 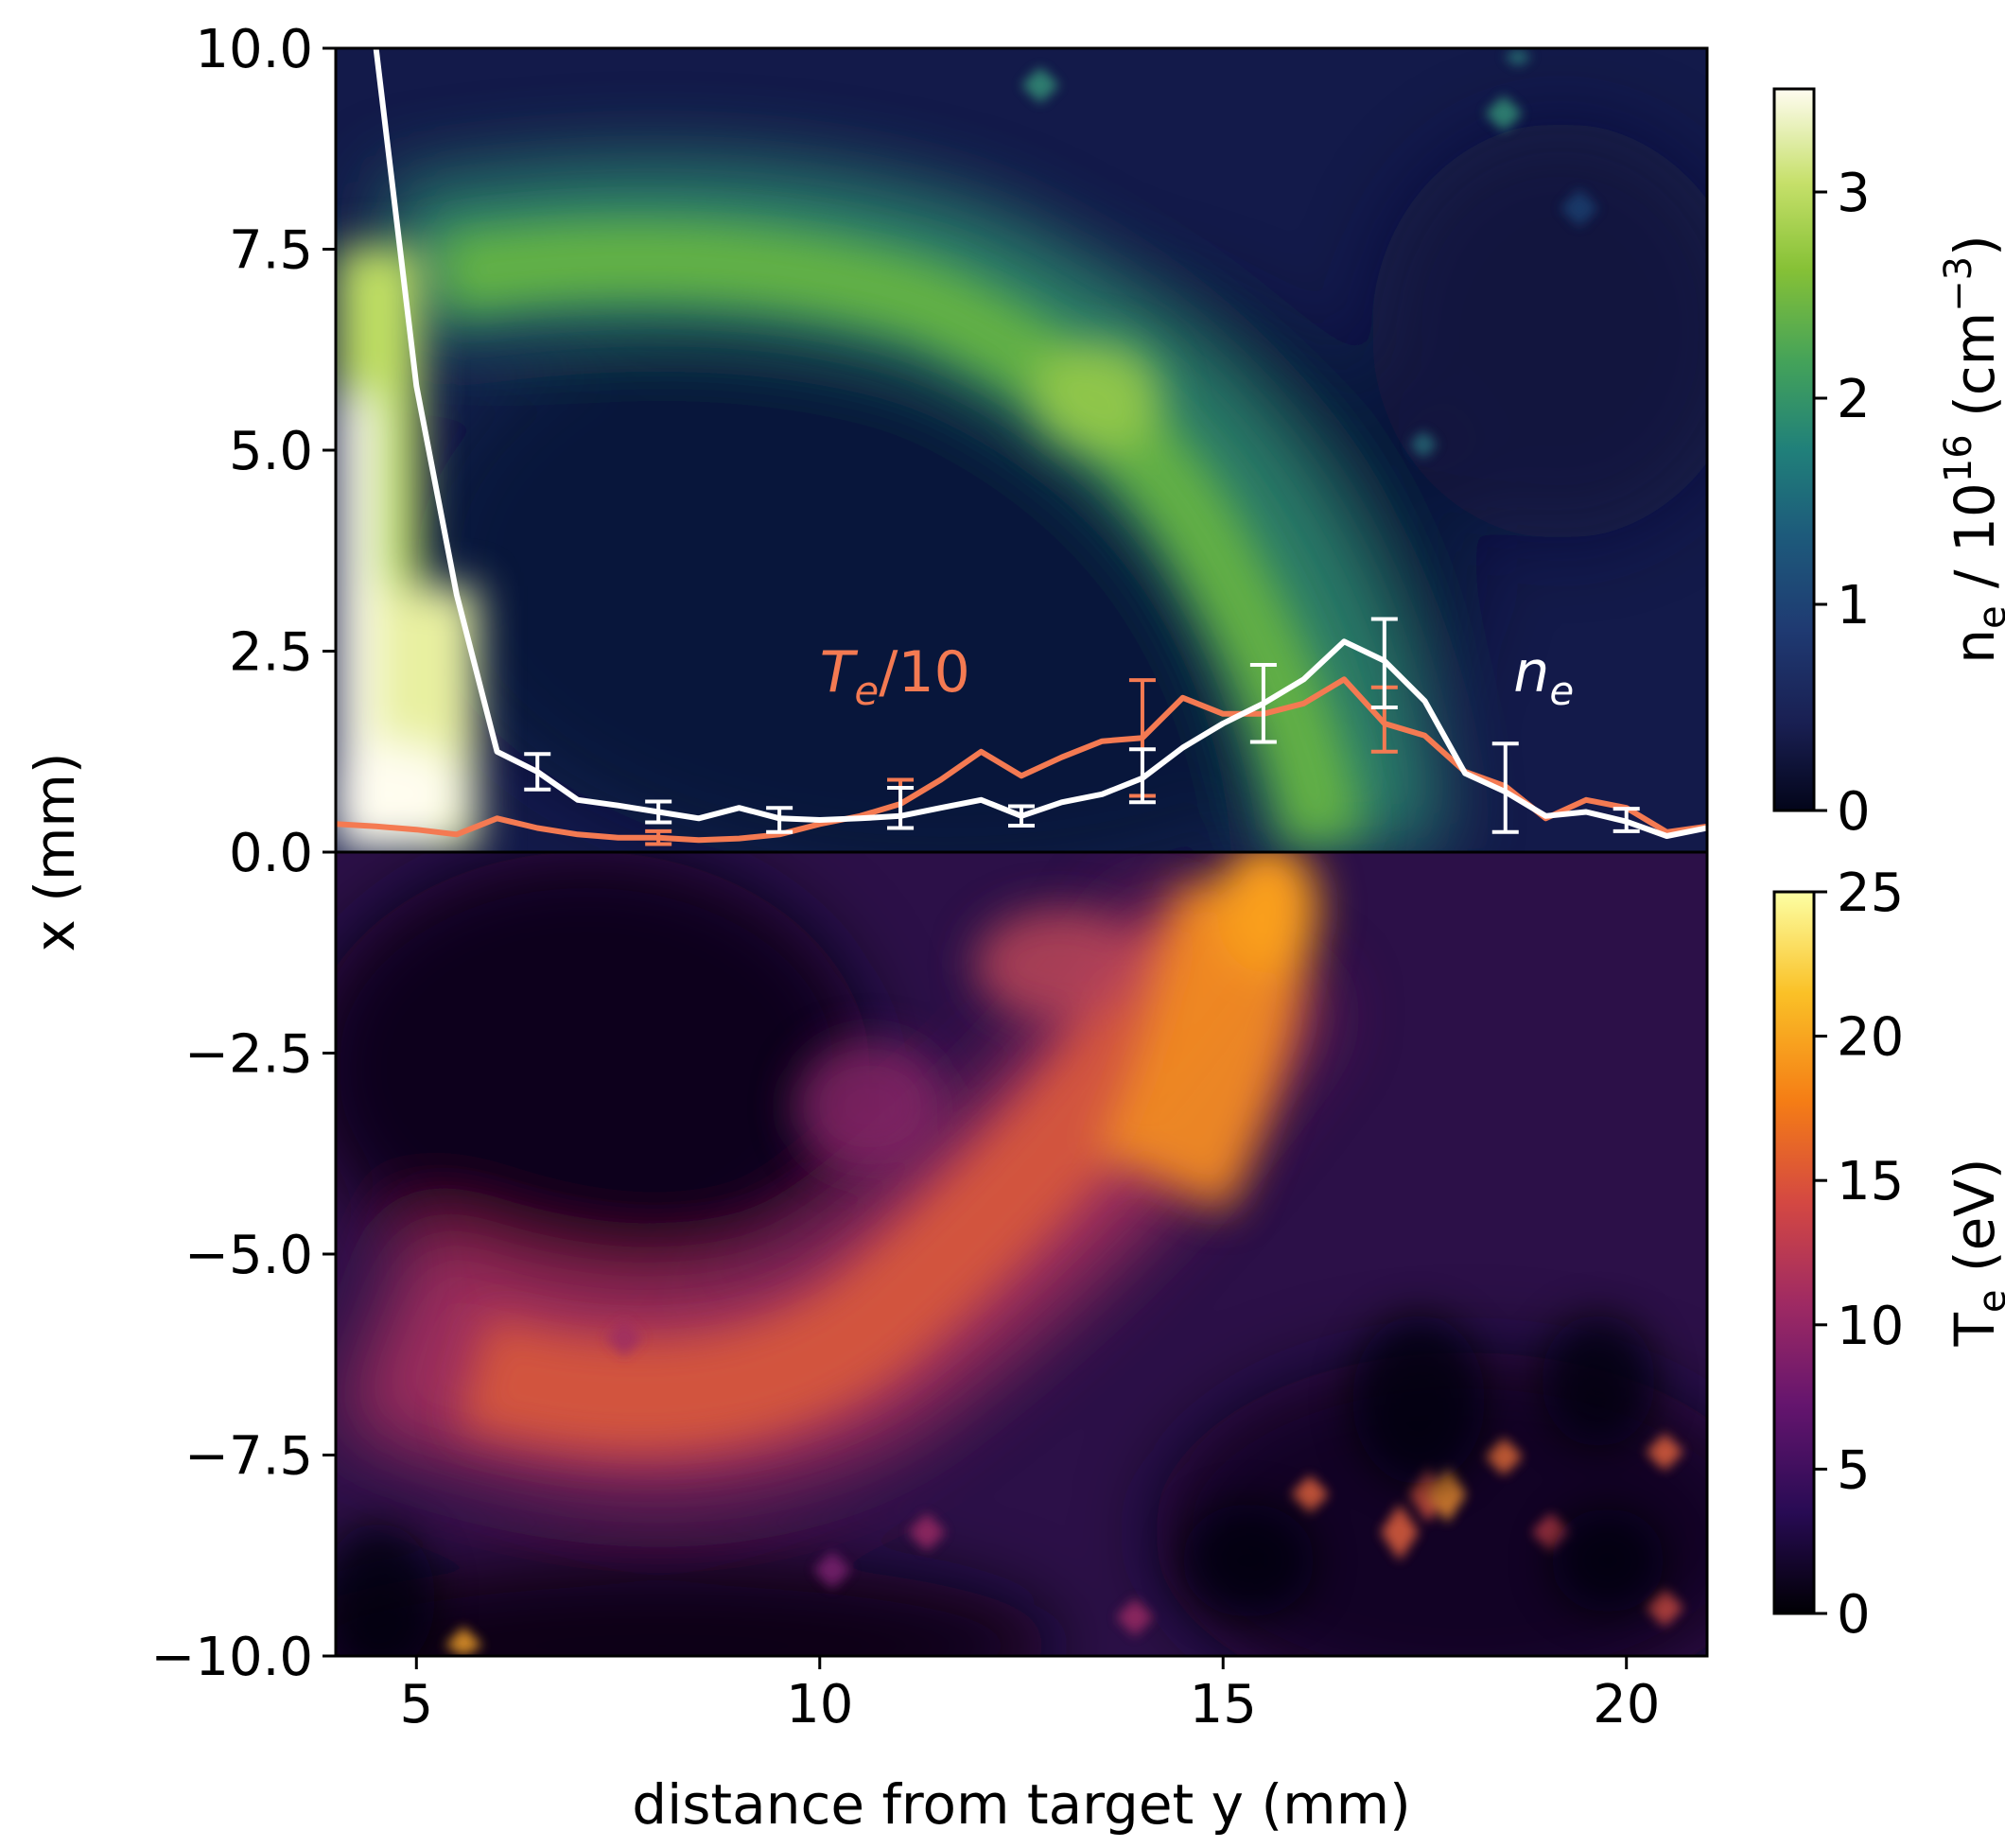 I want to click on colorbar-tick-label: 5, so click(x=1854, y=1470).